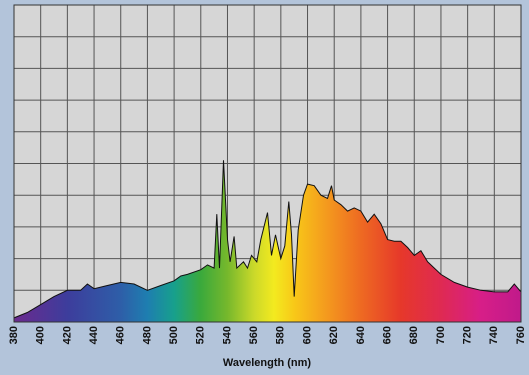 The width and height of the screenshot is (529, 375). Describe the element at coordinates (468, 335) in the screenshot. I see `x-tick-label: 720` at that location.